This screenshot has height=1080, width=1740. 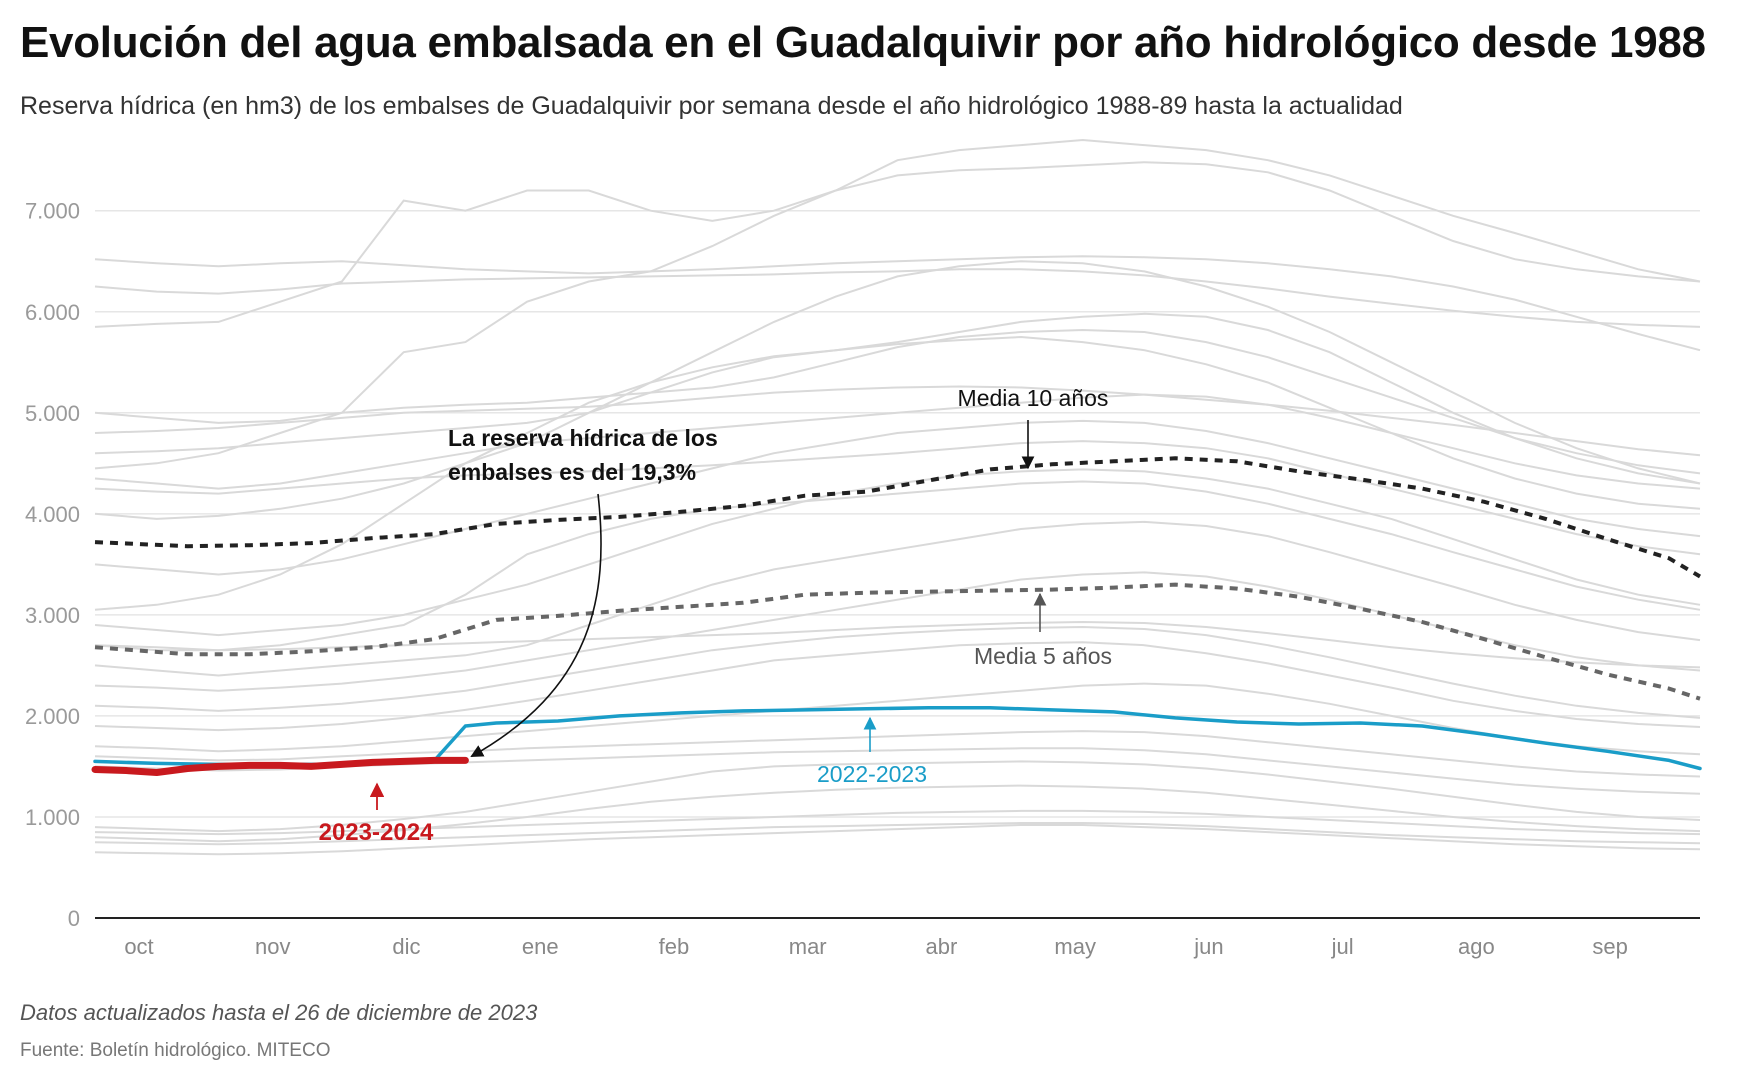 What do you see at coordinates (1208, 946) in the screenshot?
I see `x-tick-label: jun` at bounding box center [1208, 946].